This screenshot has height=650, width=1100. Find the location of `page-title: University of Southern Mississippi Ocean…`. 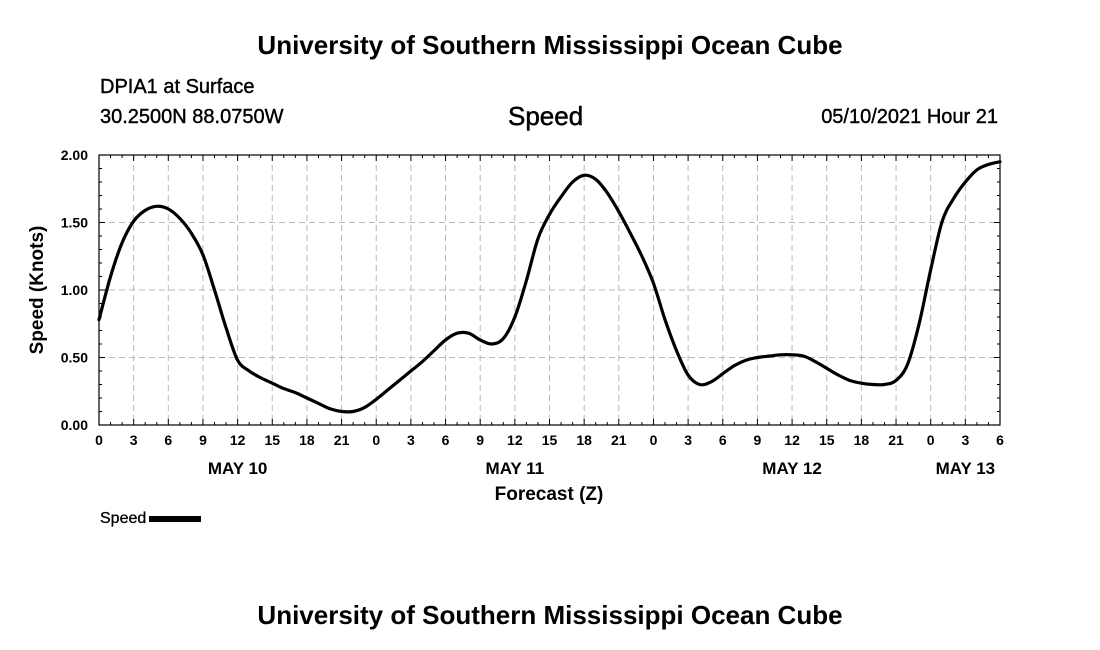

page-title: University of Southern Mississippi Ocean… is located at coordinates (550, 45).